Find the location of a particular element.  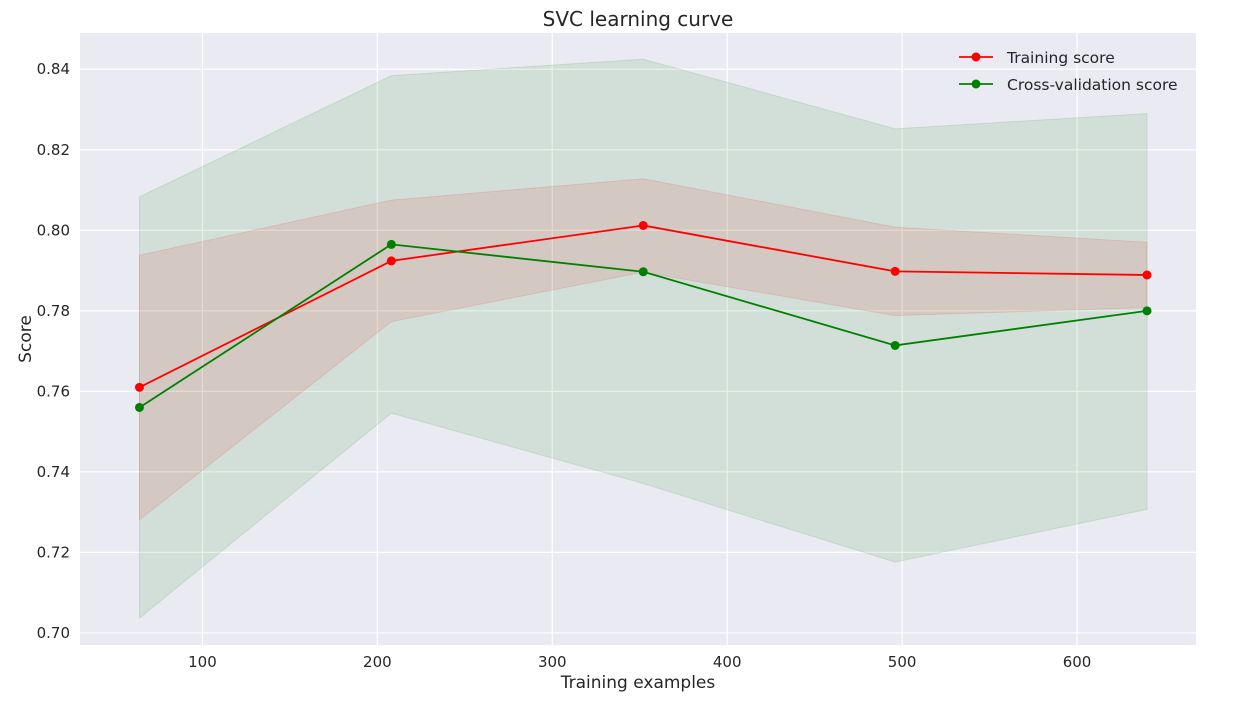

legend-item-training: Training score is located at coordinates (1037, 58).